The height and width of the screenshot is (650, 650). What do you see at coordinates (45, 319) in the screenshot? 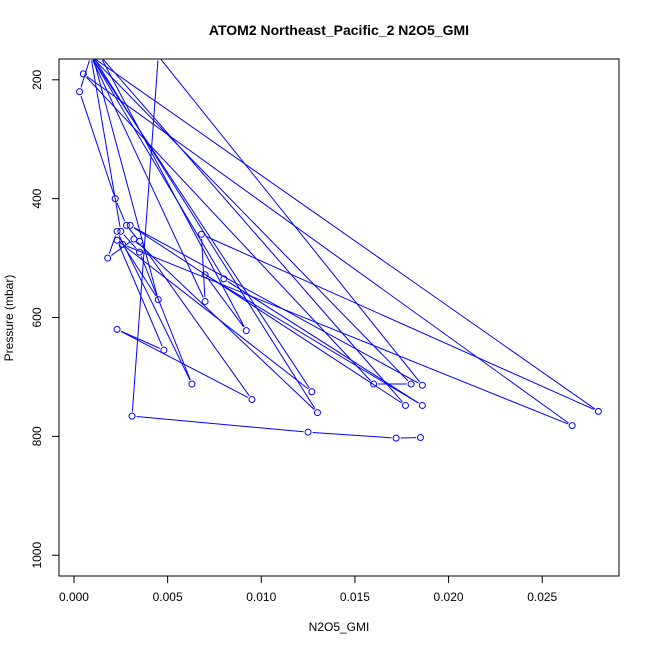
I see `y-axis: 200 400 600 800 1000` at bounding box center [45, 319].